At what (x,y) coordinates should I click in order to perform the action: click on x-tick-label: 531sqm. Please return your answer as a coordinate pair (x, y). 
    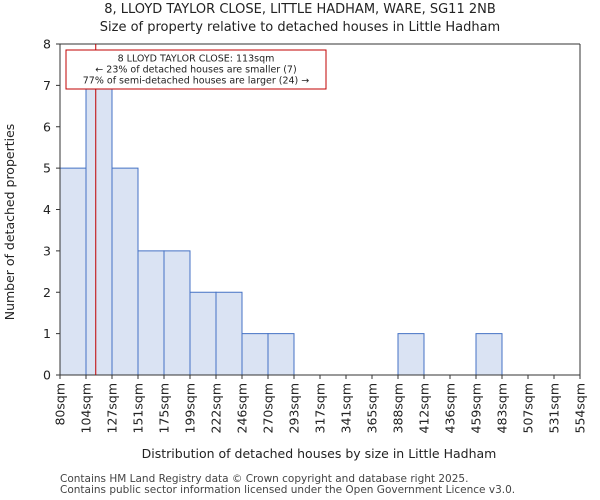
    Looking at the image, I should click on (554, 408).